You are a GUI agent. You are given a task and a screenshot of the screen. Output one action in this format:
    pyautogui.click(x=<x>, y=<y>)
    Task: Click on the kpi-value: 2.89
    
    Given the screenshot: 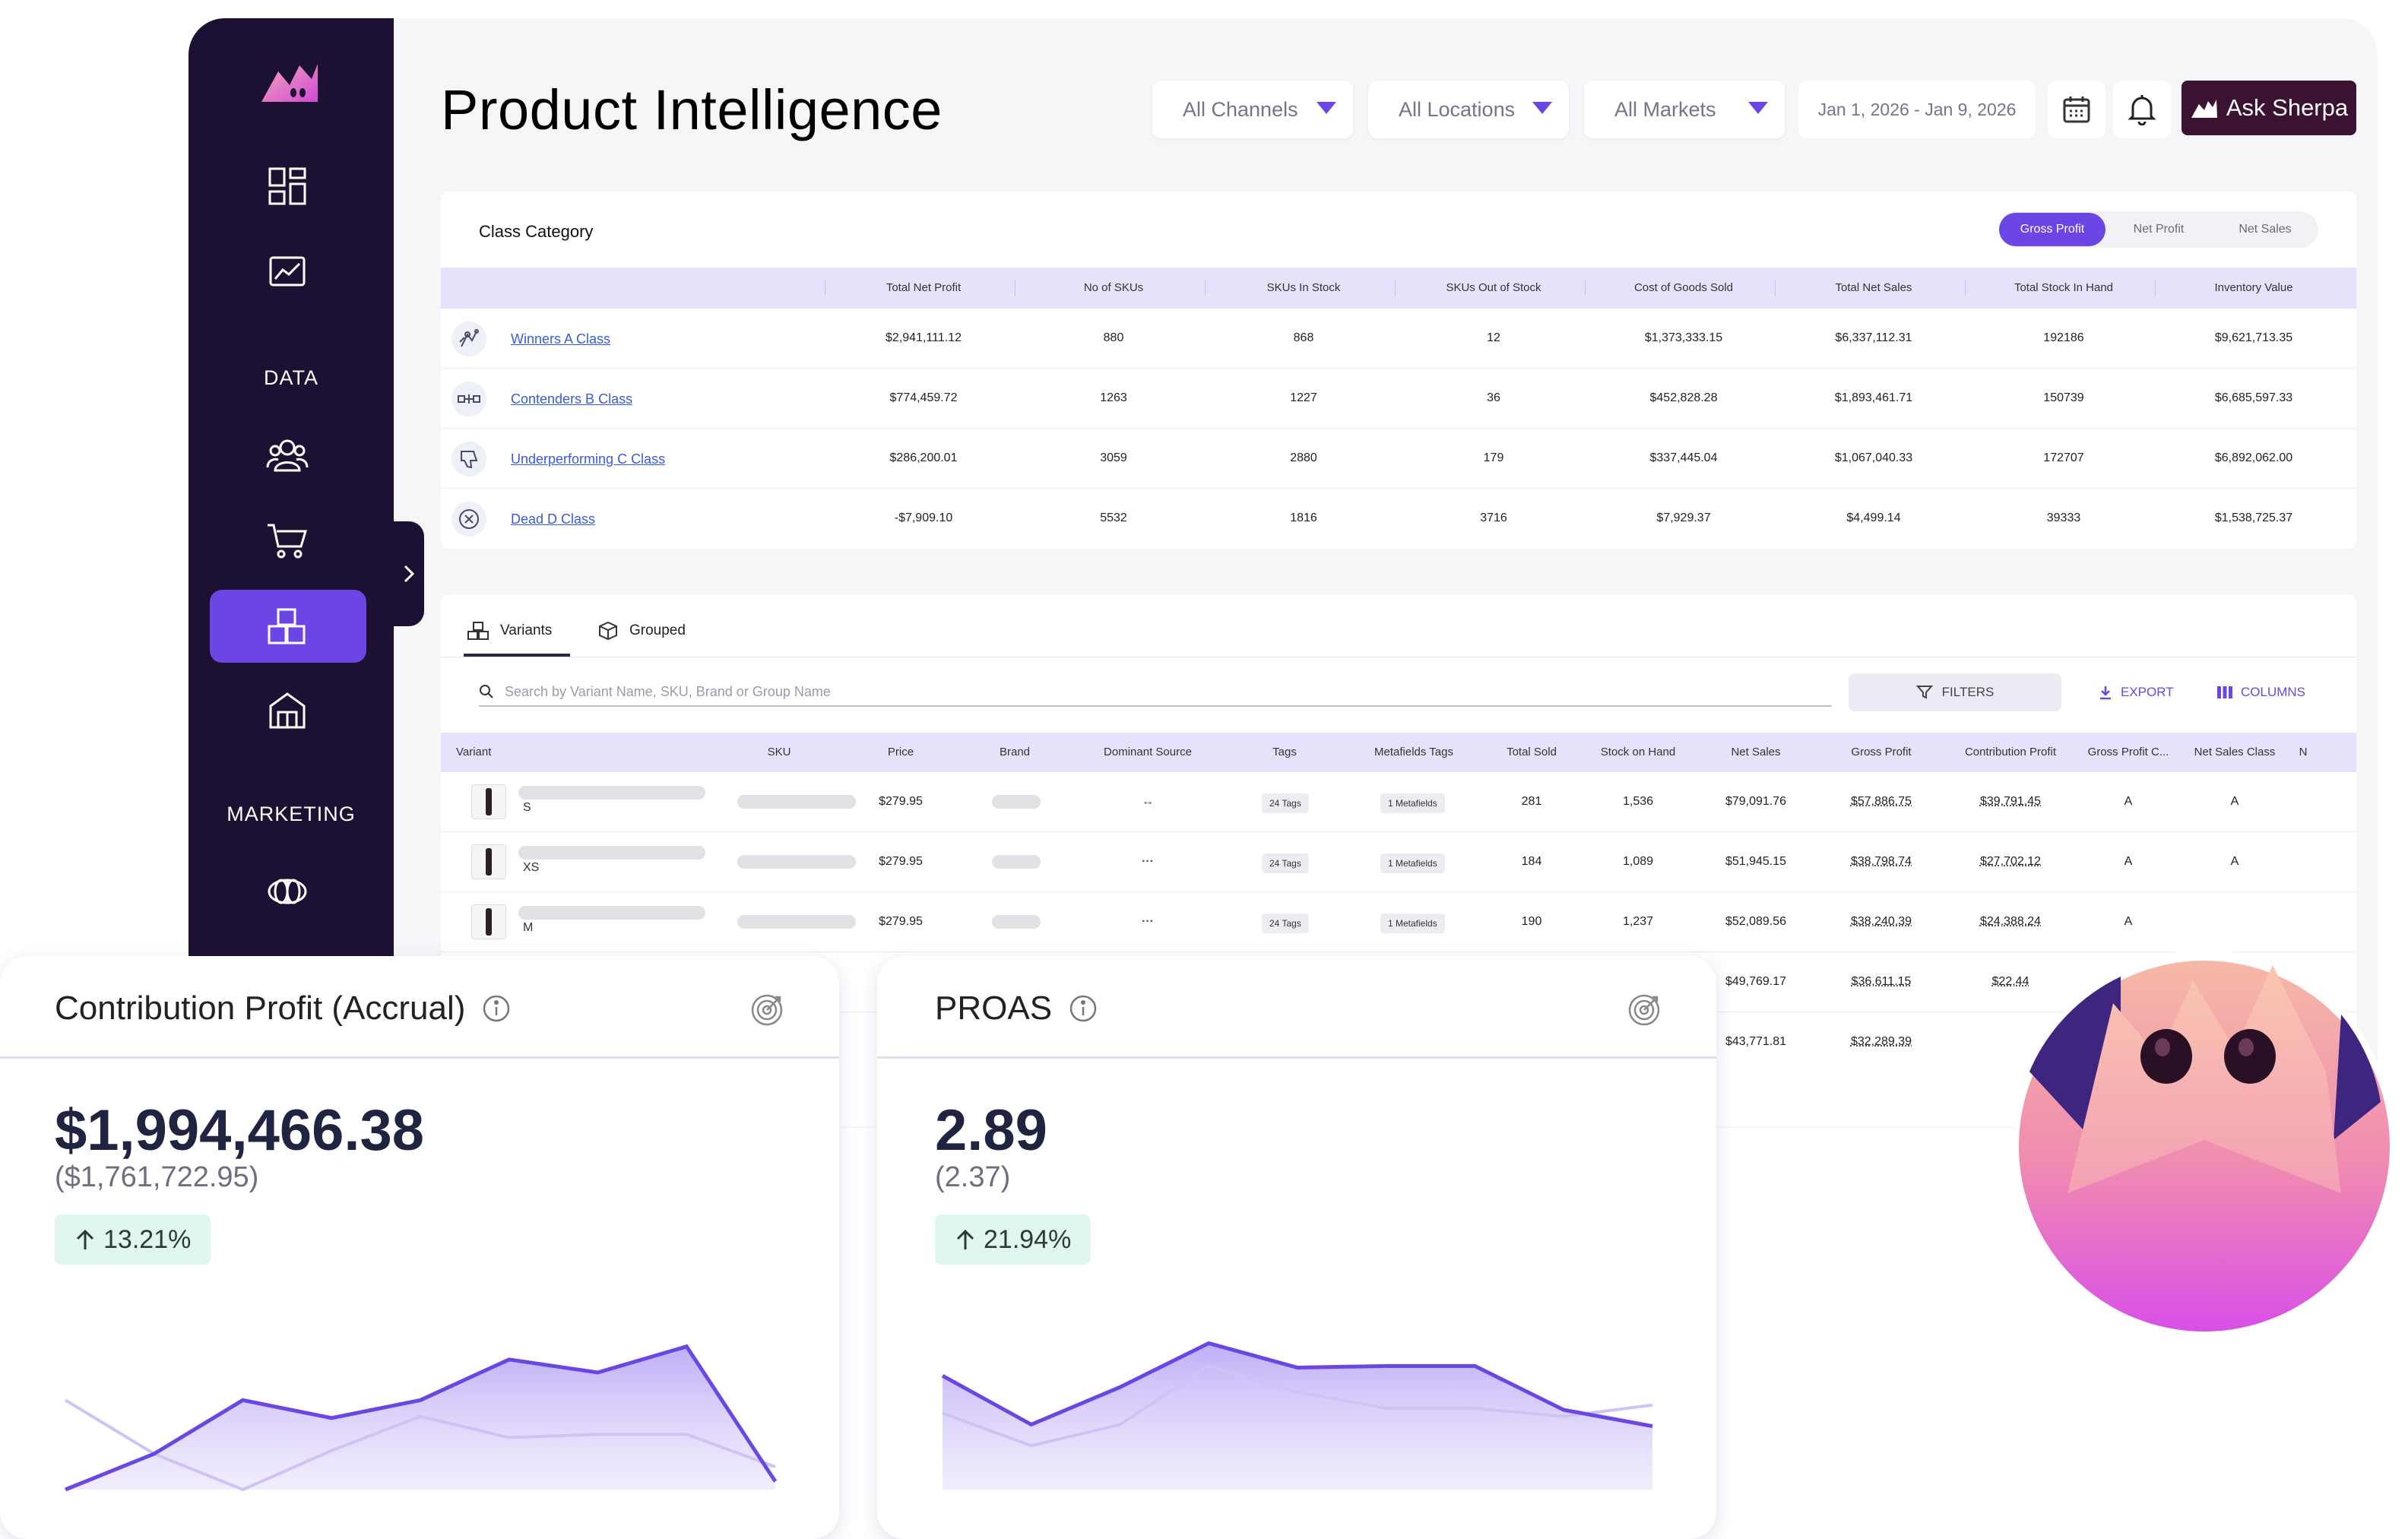 What is the action you would take?
    pyautogui.click(x=991, y=1130)
    